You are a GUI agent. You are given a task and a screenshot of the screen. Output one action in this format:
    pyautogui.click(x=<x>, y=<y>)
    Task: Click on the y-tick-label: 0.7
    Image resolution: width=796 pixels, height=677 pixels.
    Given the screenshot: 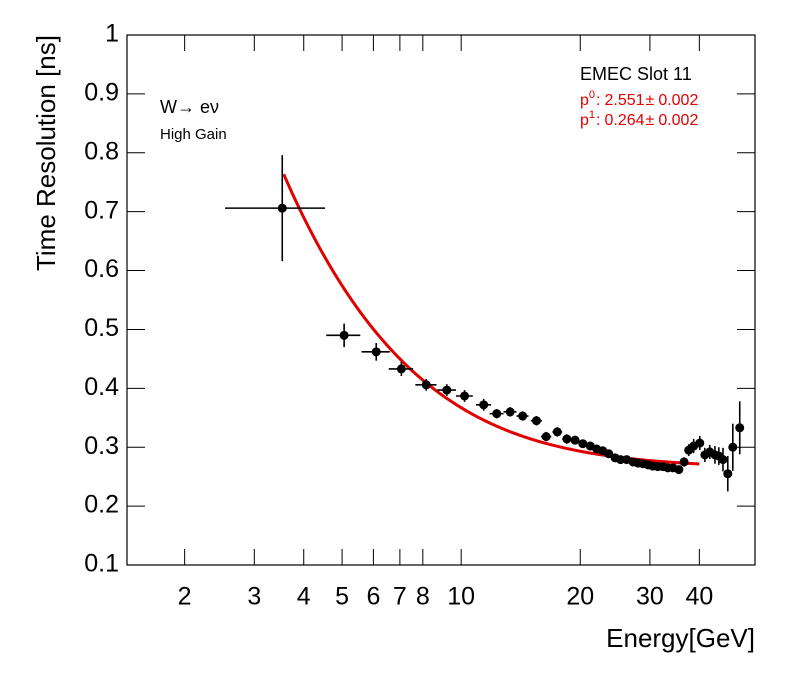 What is the action you would take?
    pyautogui.click(x=101, y=210)
    